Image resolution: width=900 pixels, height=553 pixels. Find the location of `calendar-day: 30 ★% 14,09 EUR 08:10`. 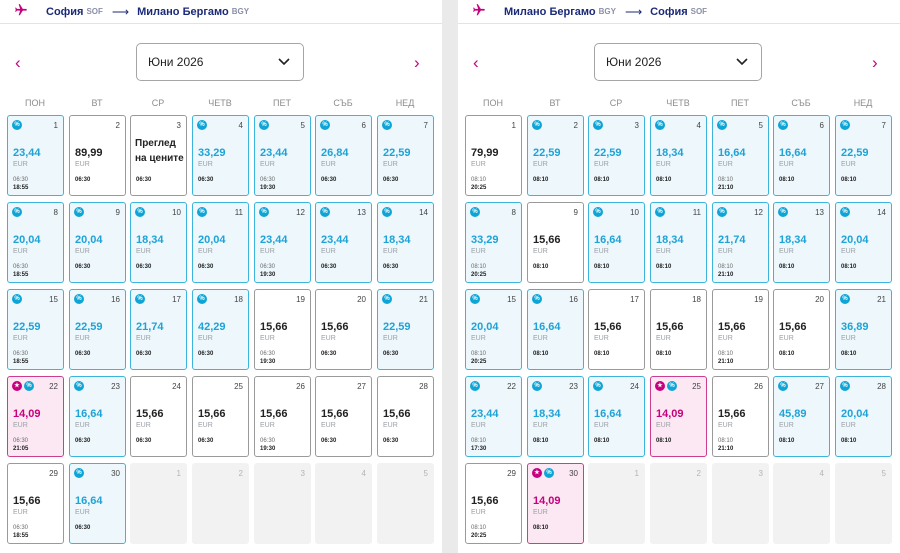

calendar-day: 30 ★% 14,09 EUR 08:10 is located at coordinates (555, 503).